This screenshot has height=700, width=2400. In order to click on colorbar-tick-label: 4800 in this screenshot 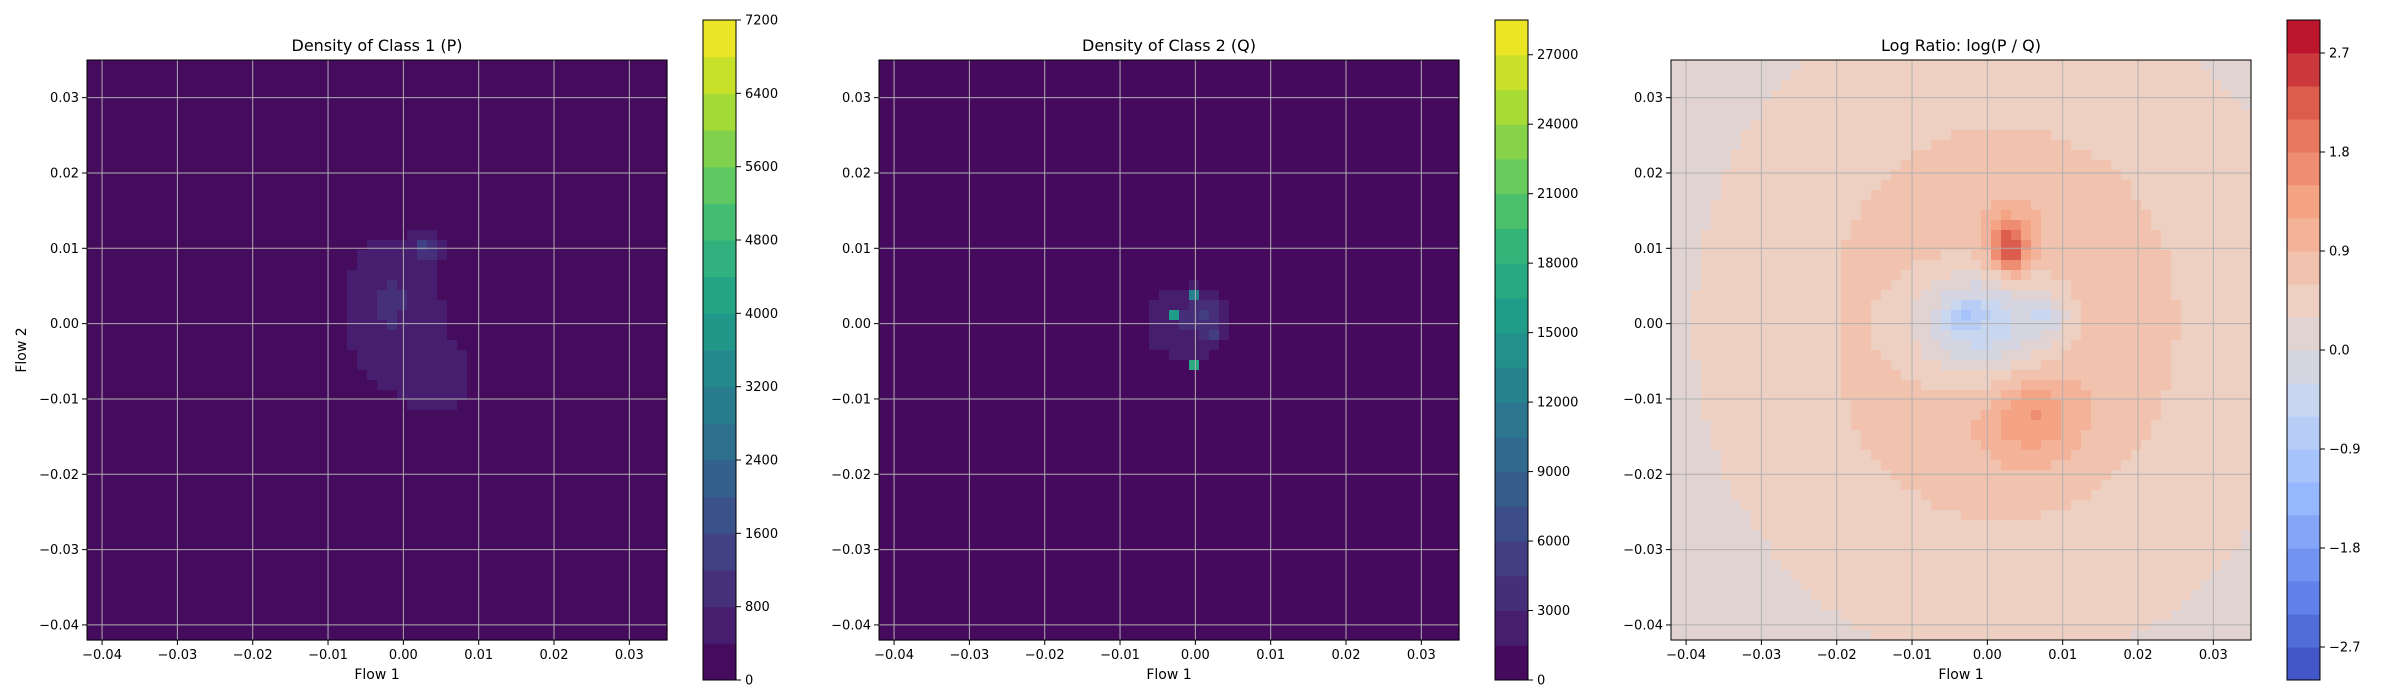, I will do `click(761, 241)`.